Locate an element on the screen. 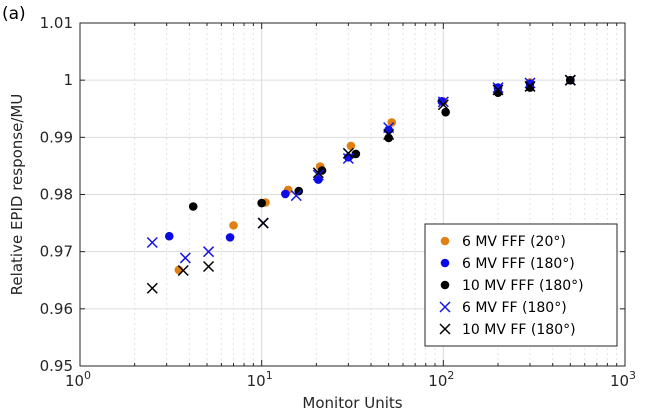 Image resolution: width=655 pixels, height=414 pixels. legend-label: 6 MV FFF (180°) is located at coordinates (518, 264).